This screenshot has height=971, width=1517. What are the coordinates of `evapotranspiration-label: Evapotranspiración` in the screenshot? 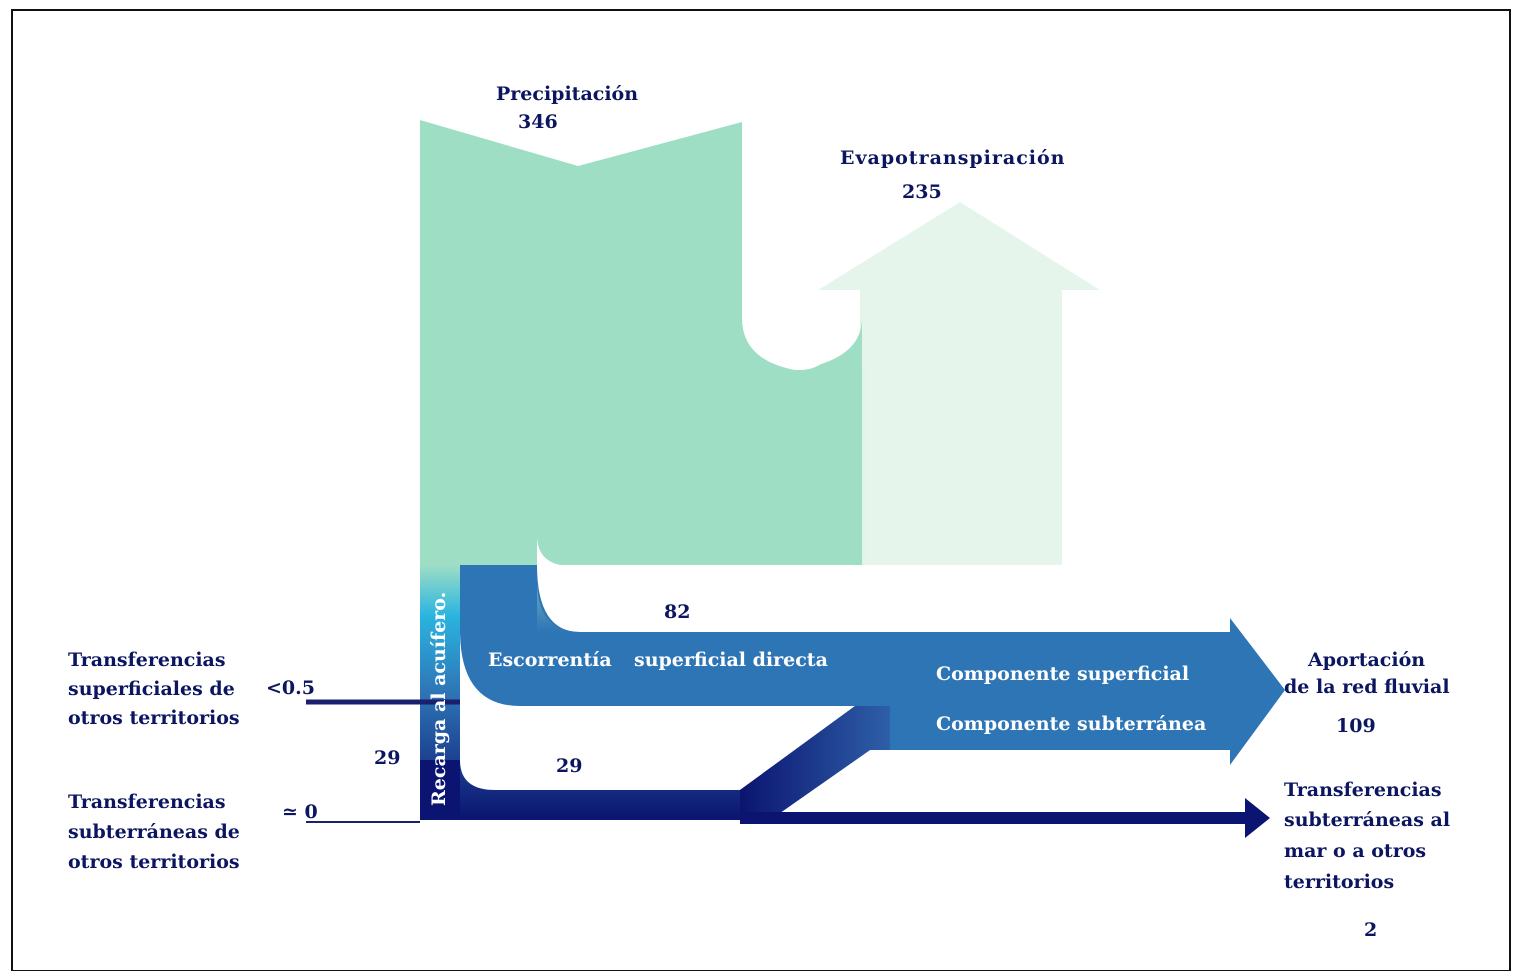 It's located at (953, 158).